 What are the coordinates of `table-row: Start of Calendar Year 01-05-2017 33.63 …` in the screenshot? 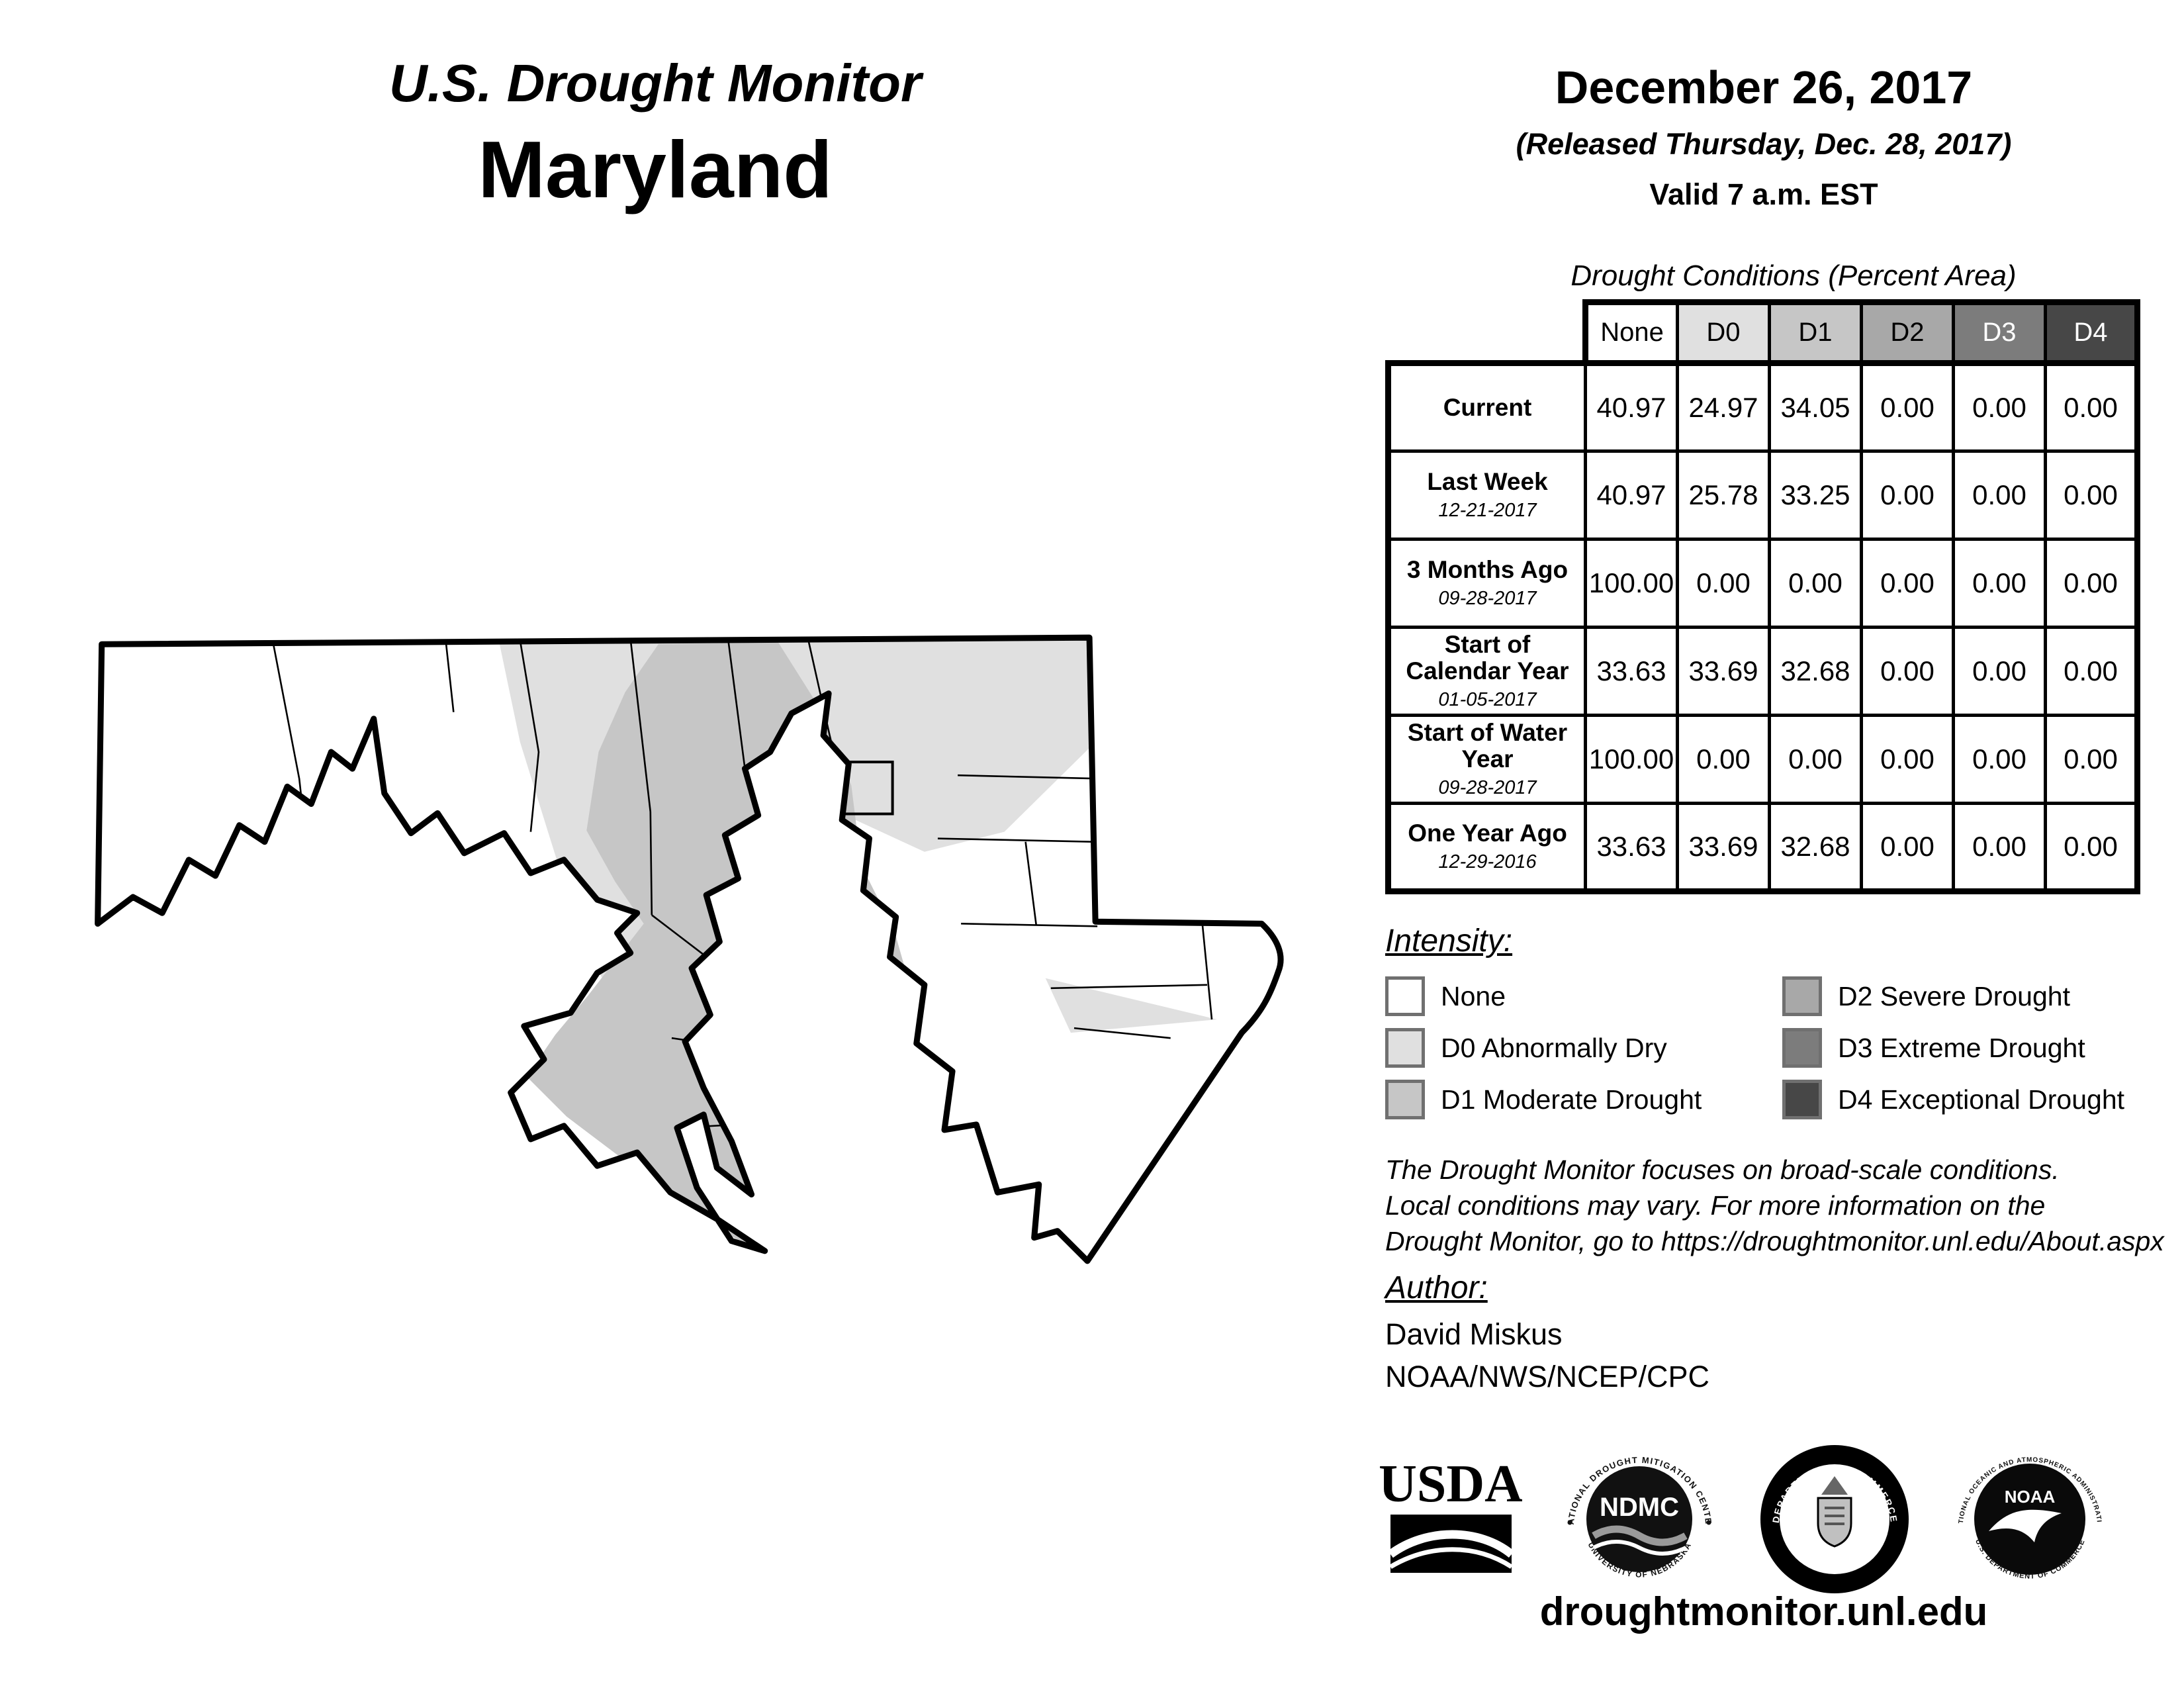 It's located at (1763, 671).